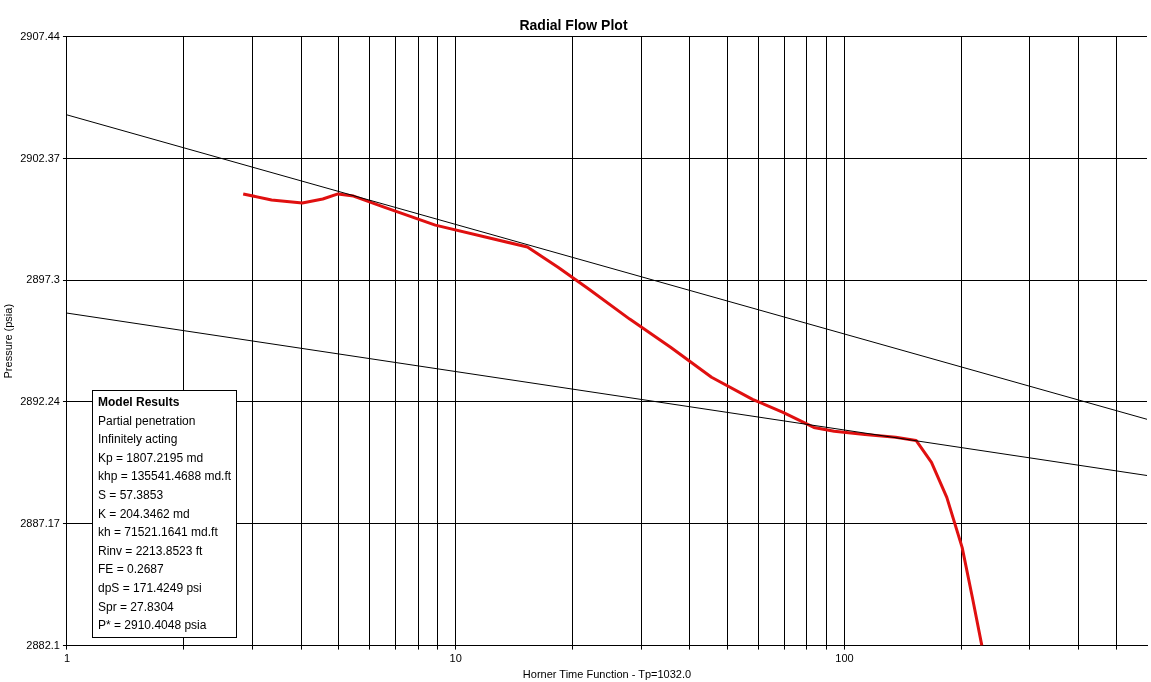 This screenshot has width=1151, height=682. What do you see at coordinates (607, 674) in the screenshot?
I see `x-axis-title: Horner Time Function - Tp=1032.0` at bounding box center [607, 674].